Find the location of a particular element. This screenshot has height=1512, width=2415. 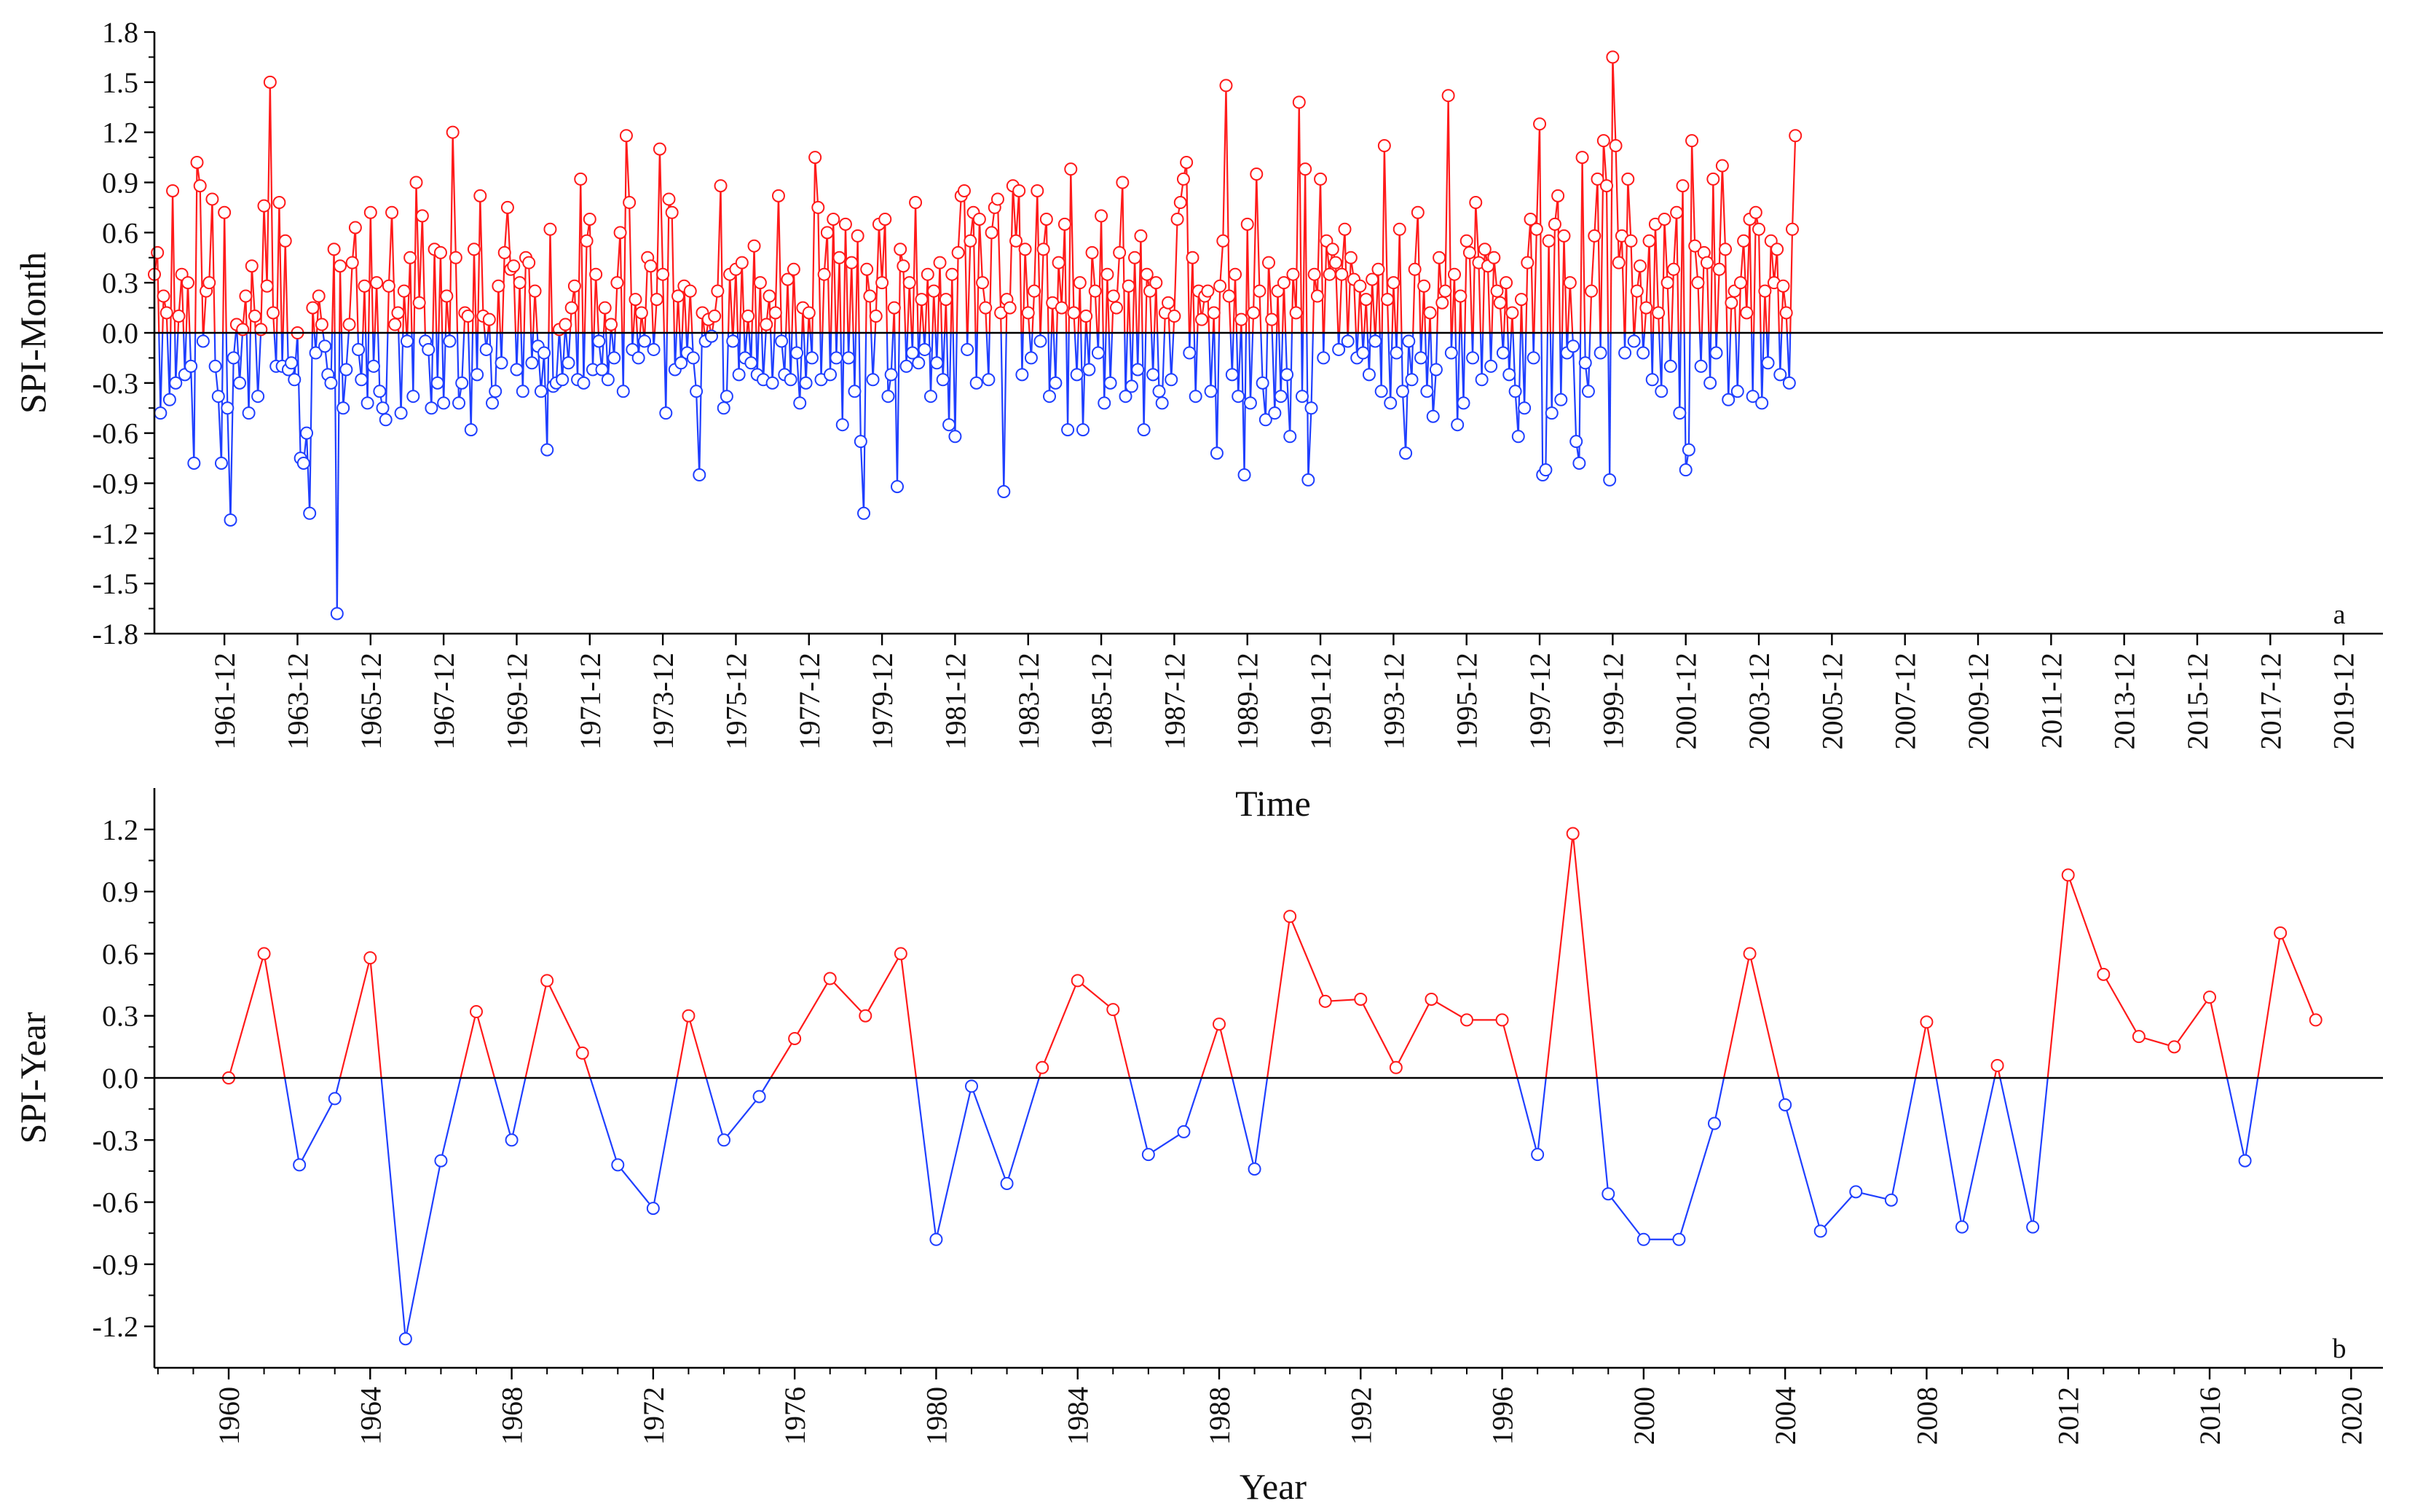

x-tick-label: 1997-12 is located at coordinates (1540, 701).